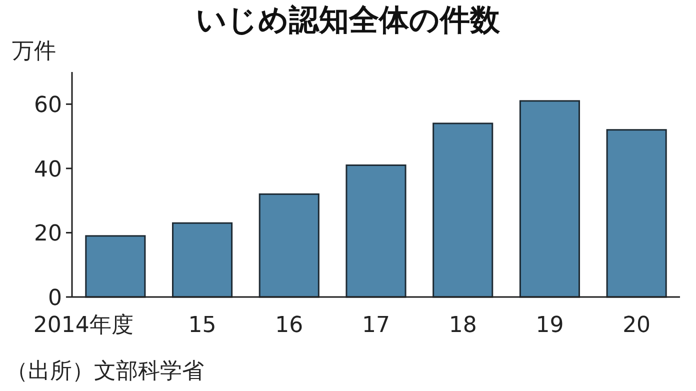 The height and width of the screenshot is (391, 696). Describe the element at coordinates (202, 325) in the screenshot. I see `x-tick-label: 15` at that location.